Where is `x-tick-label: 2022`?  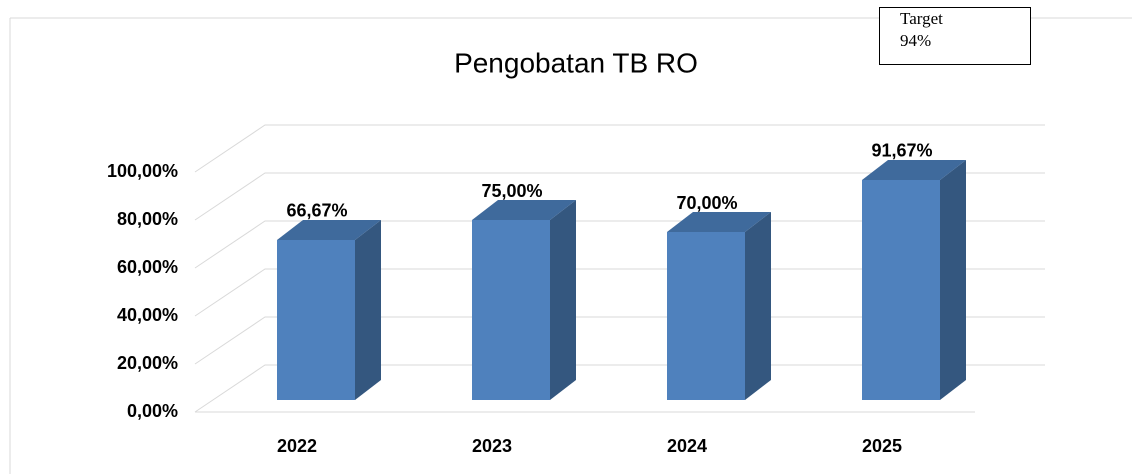
x-tick-label: 2022 is located at coordinates (297, 446).